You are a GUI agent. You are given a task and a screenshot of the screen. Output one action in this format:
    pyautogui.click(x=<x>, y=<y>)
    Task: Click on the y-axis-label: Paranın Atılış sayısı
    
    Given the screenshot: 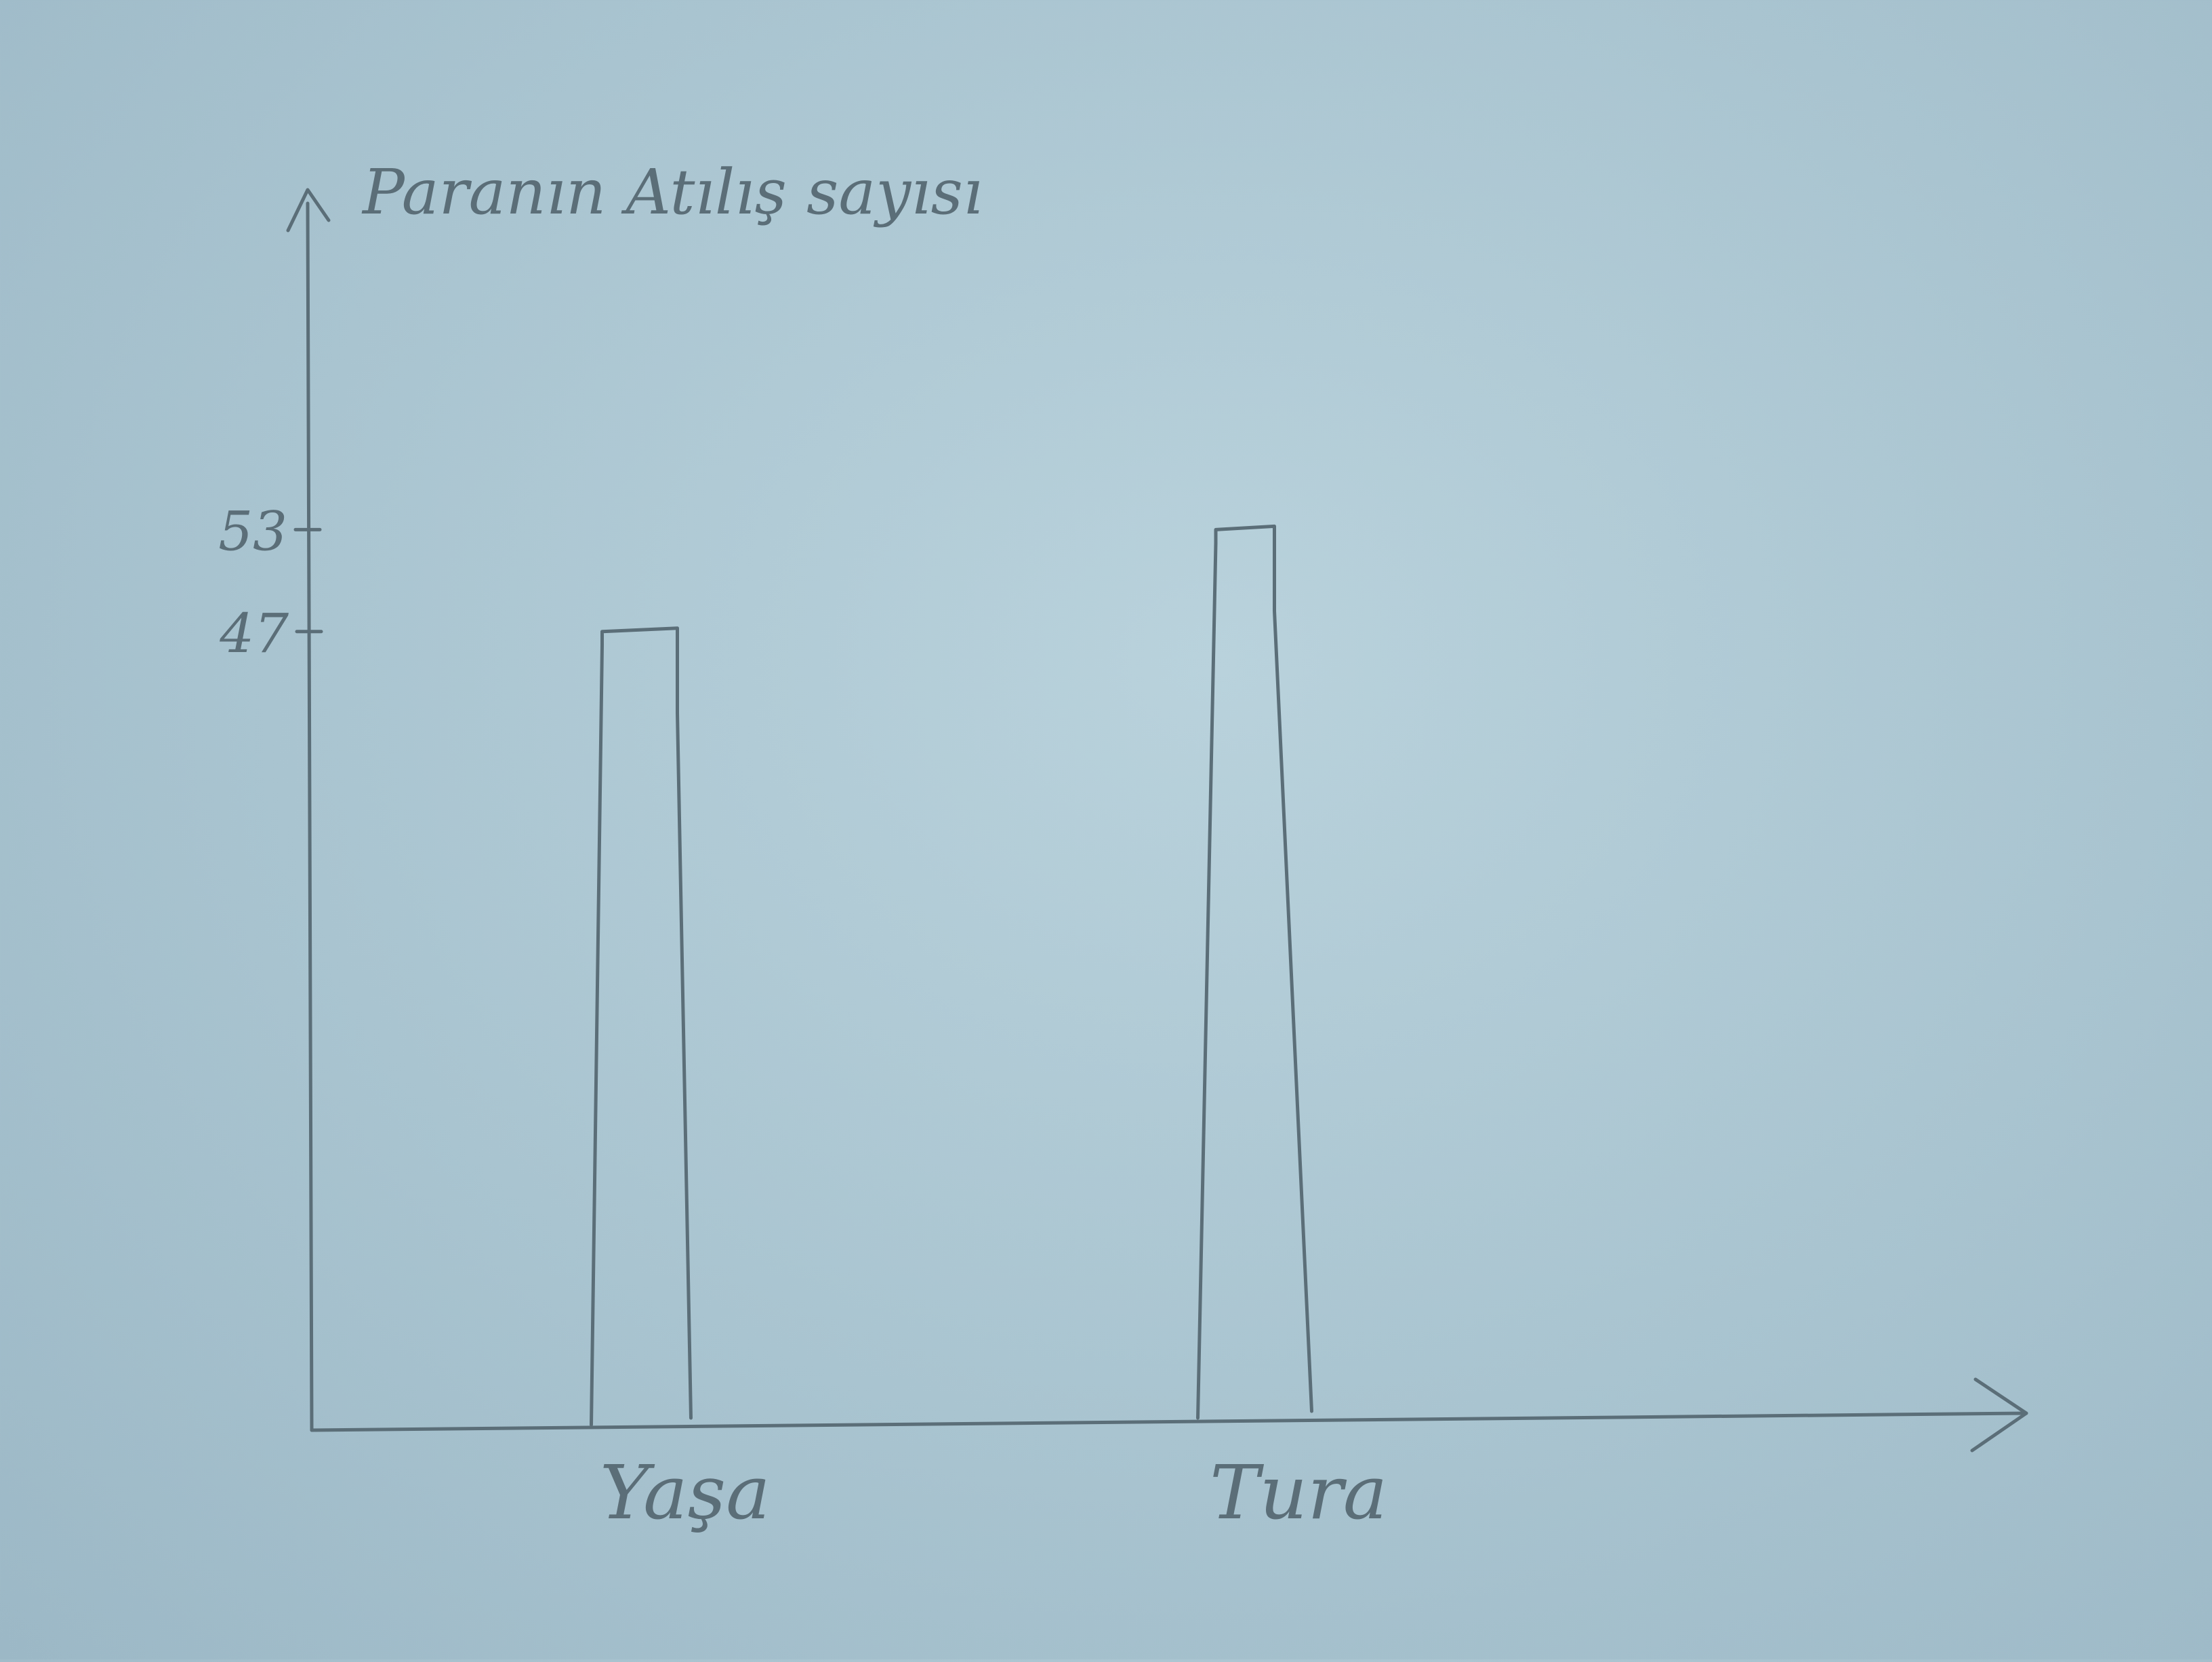 What is the action you would take?
    pyautogui.click(x=672, y=192)
    